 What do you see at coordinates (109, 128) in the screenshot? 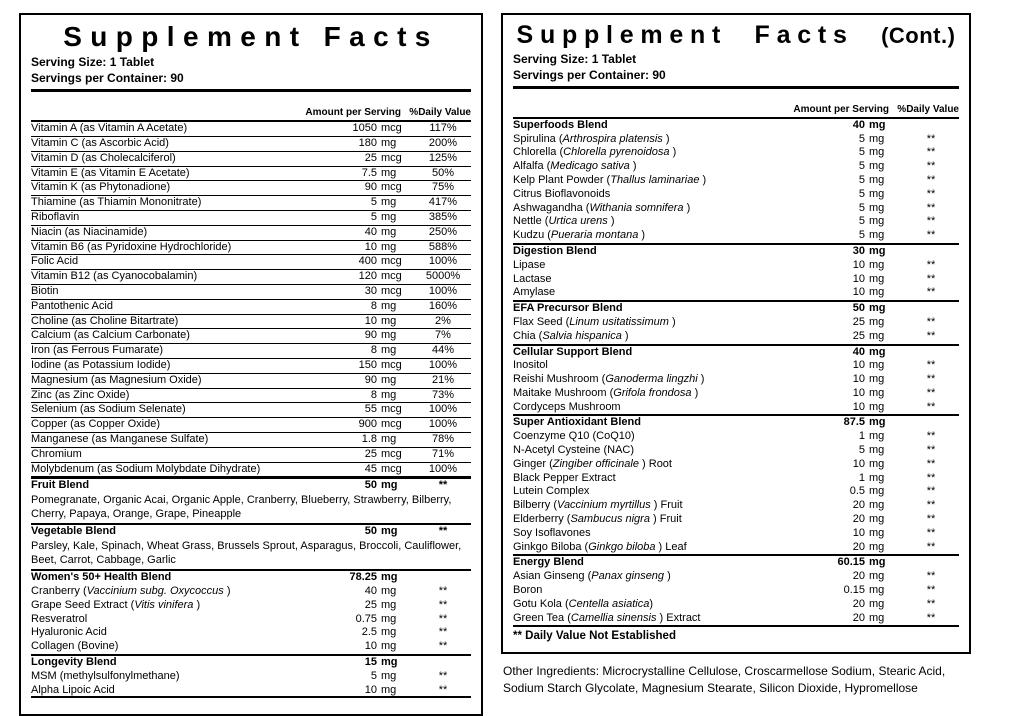
I see `ingredient-name: Vitamin A (as Vitamin A Acetate)` at bounding box center [109, 128].